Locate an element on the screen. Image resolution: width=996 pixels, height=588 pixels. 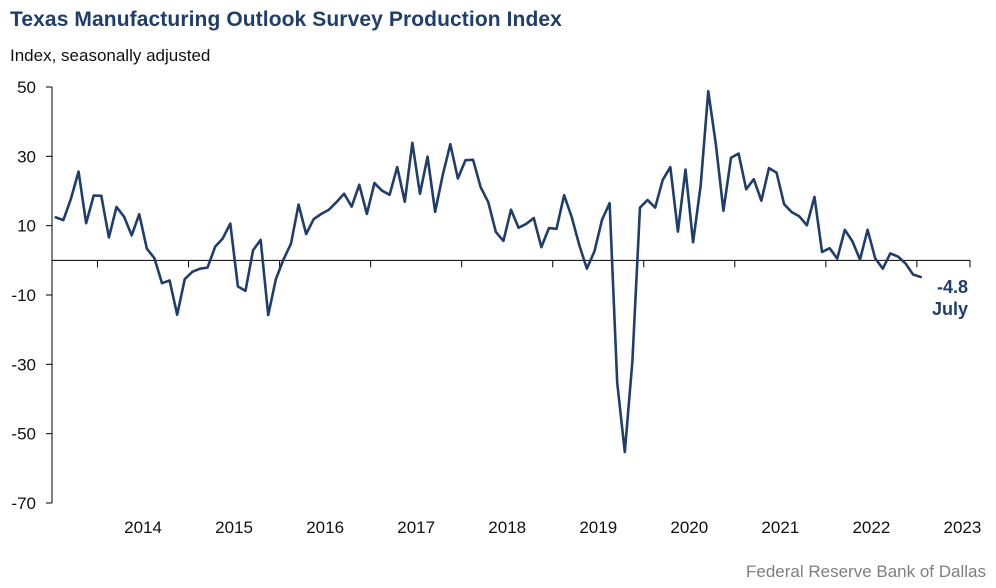
y-tick-label: -70 is located at coordinates (23, 503).